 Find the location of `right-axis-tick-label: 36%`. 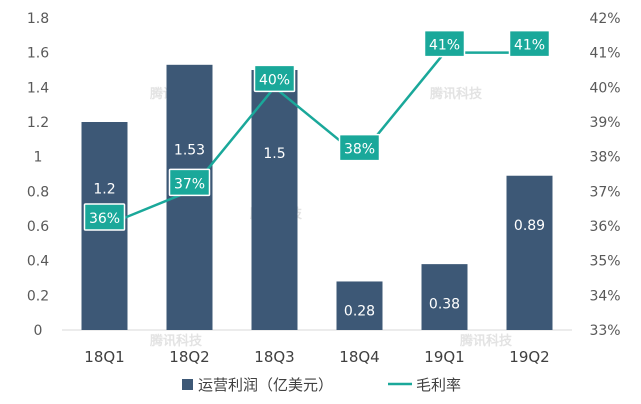

right-axis-tick-label: 36% is located at coordinates (604, 227).